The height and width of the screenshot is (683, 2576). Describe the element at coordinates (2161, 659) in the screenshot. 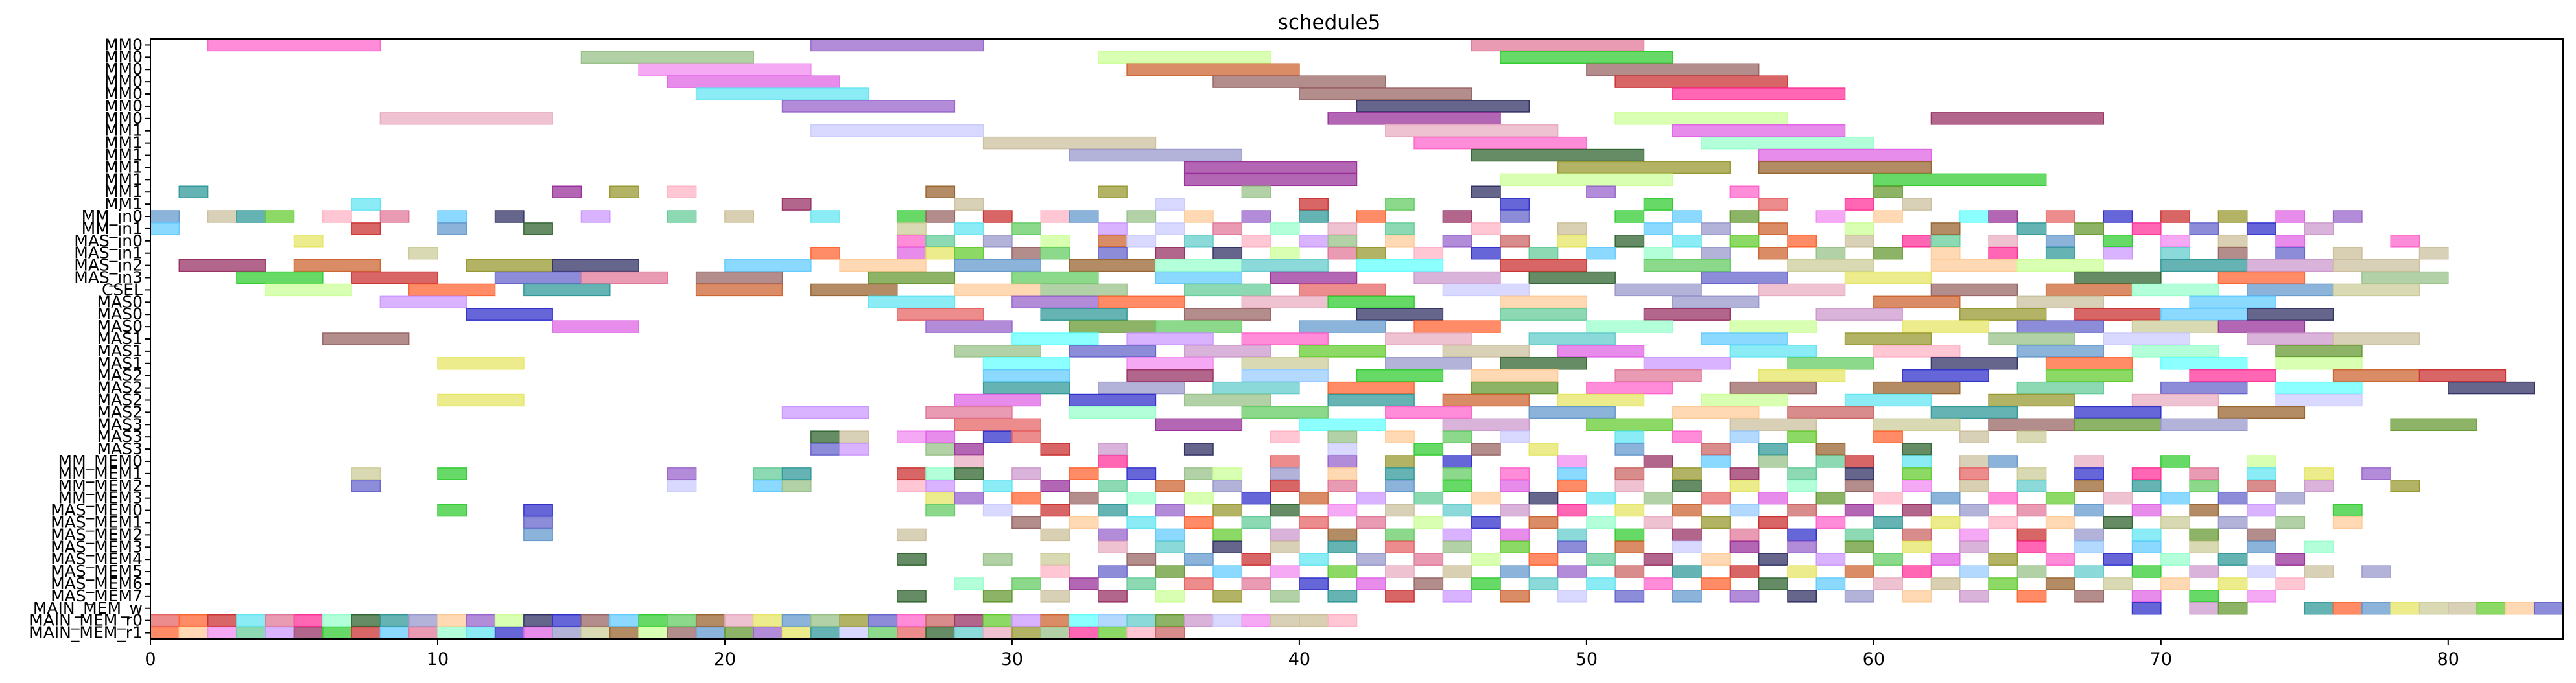

I see `x-tick-label: 70` at that location.